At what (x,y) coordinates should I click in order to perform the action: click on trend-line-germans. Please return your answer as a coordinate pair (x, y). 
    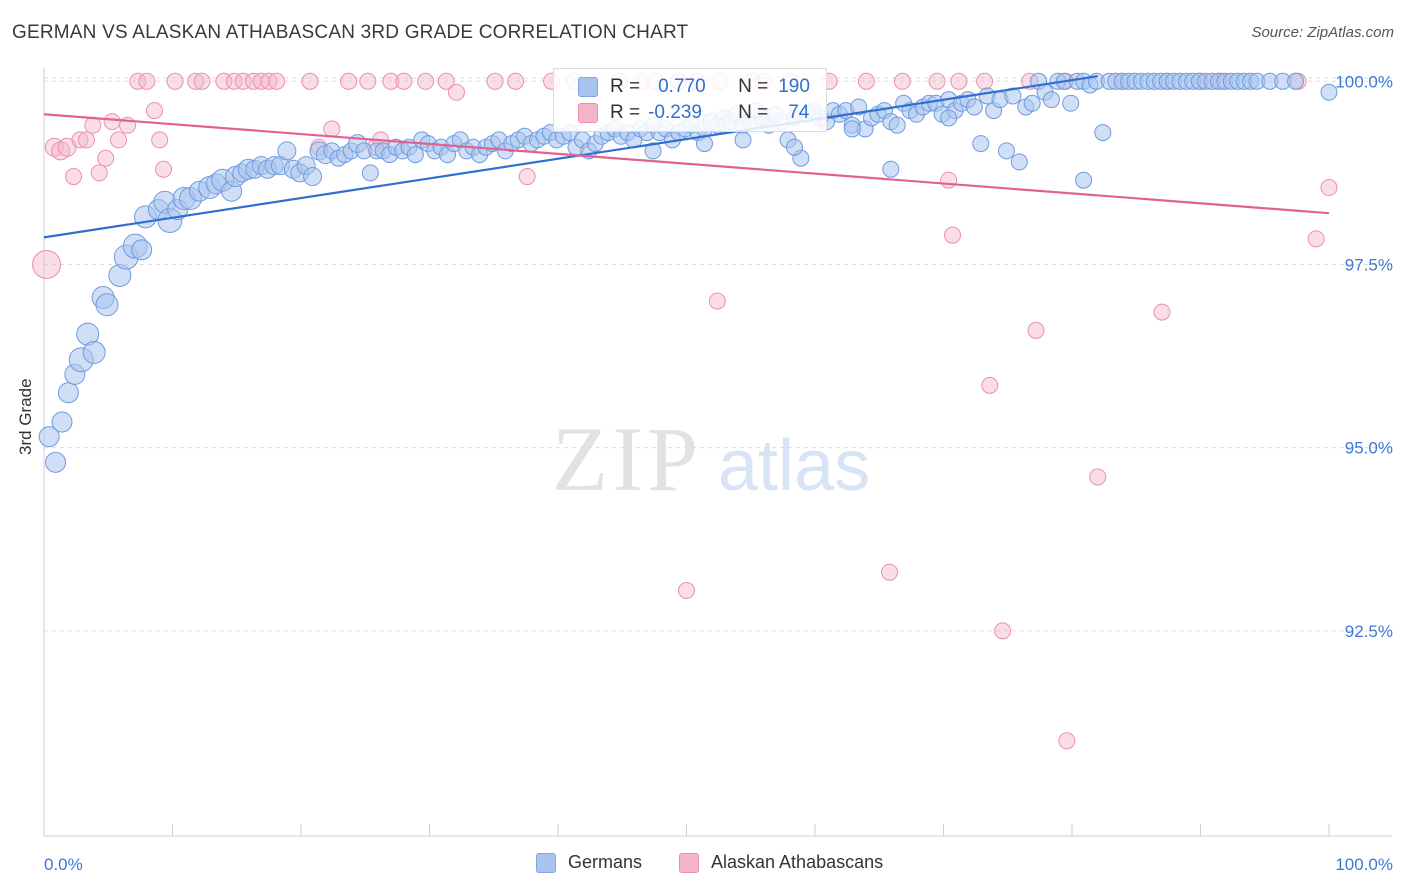
    Looking at the image, I should click on (570, 157).